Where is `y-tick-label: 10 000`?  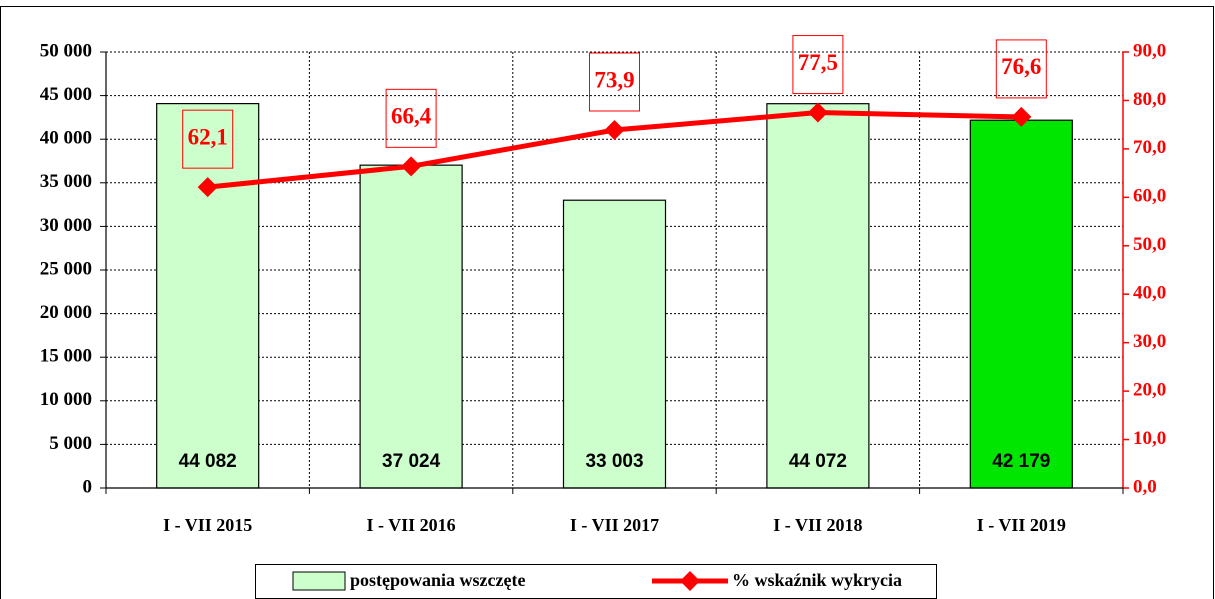 y-tick-label: 10 000 is located at coordinates (66, 399).